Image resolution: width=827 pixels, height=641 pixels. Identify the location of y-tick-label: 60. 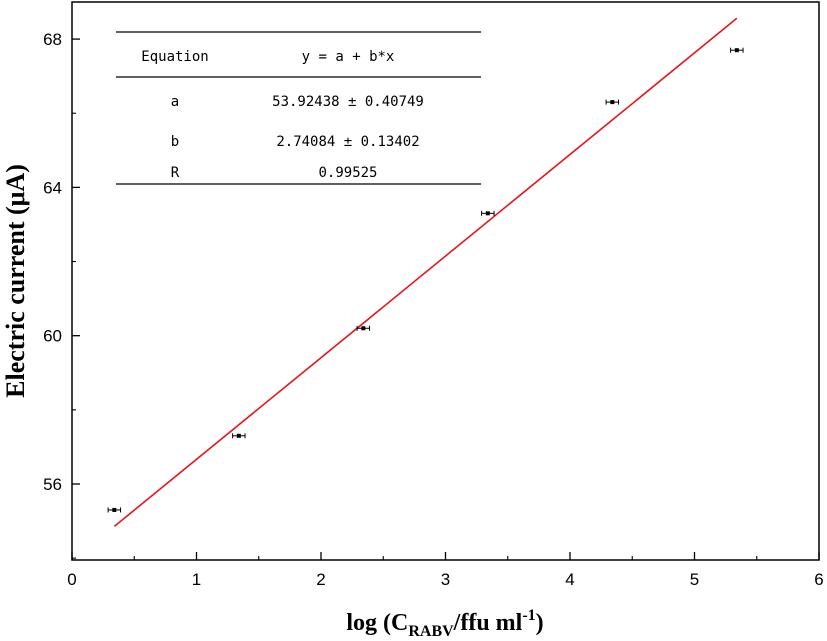
(52, 336).